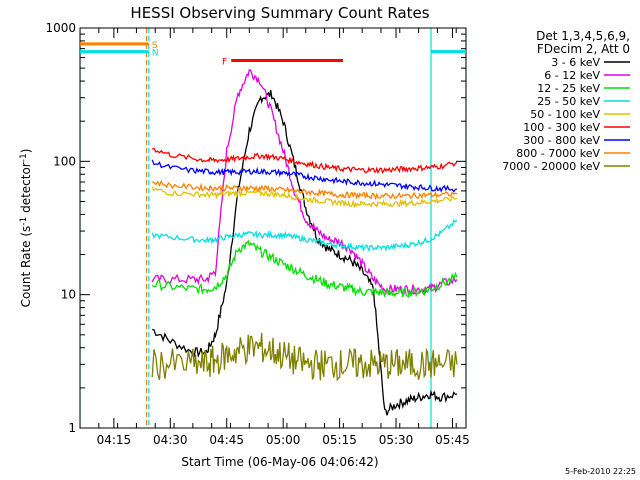 The height and width of the screenshot is (480, 640). What do you see at coordinates (452, 440) in the screenshot?
I see `x-tick-label-6: 05:45` at bounding box center [452, 440].